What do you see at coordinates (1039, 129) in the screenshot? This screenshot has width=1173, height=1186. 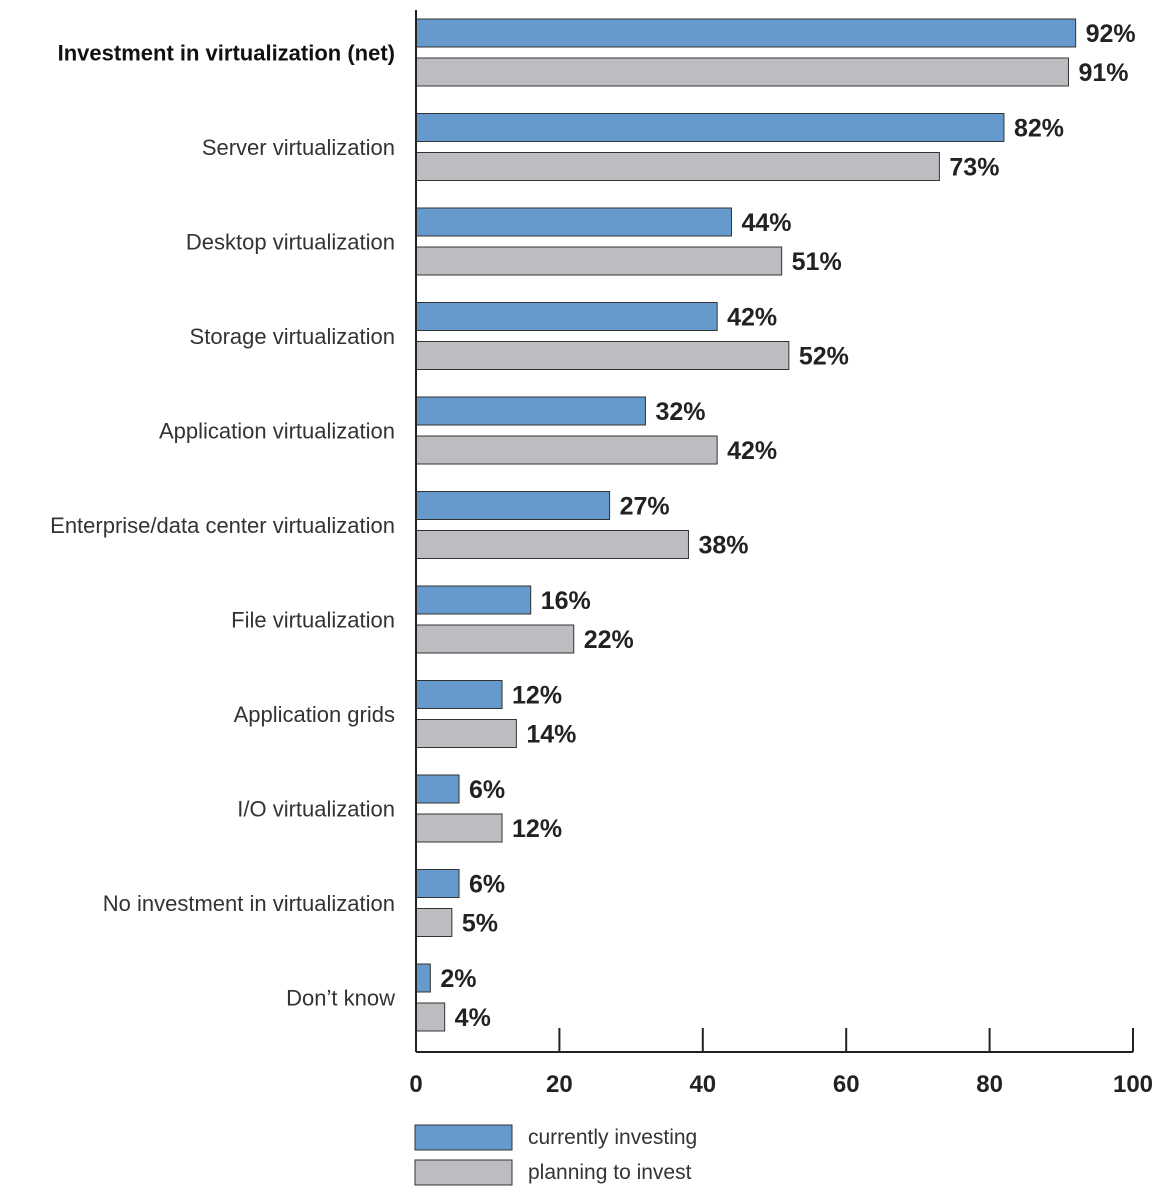 I see `data-label-currently-investing-1: 82%` at bounding box center [1039, 129].